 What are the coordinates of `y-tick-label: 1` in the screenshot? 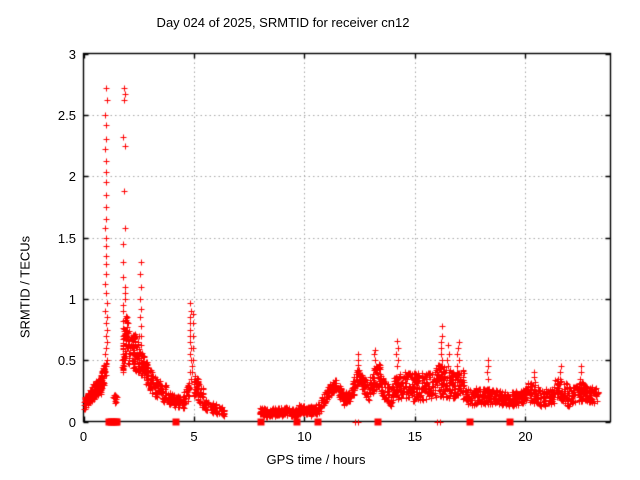 It's located at (72, 299).